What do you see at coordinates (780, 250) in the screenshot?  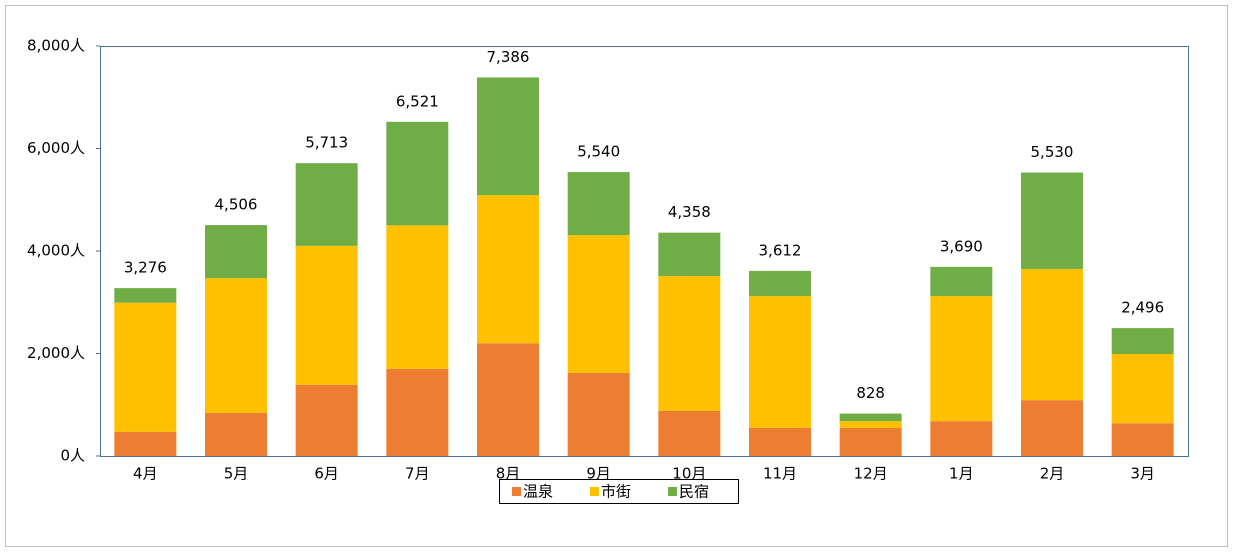 I see `total-label: 3,612` at bounding box center [780, 250].